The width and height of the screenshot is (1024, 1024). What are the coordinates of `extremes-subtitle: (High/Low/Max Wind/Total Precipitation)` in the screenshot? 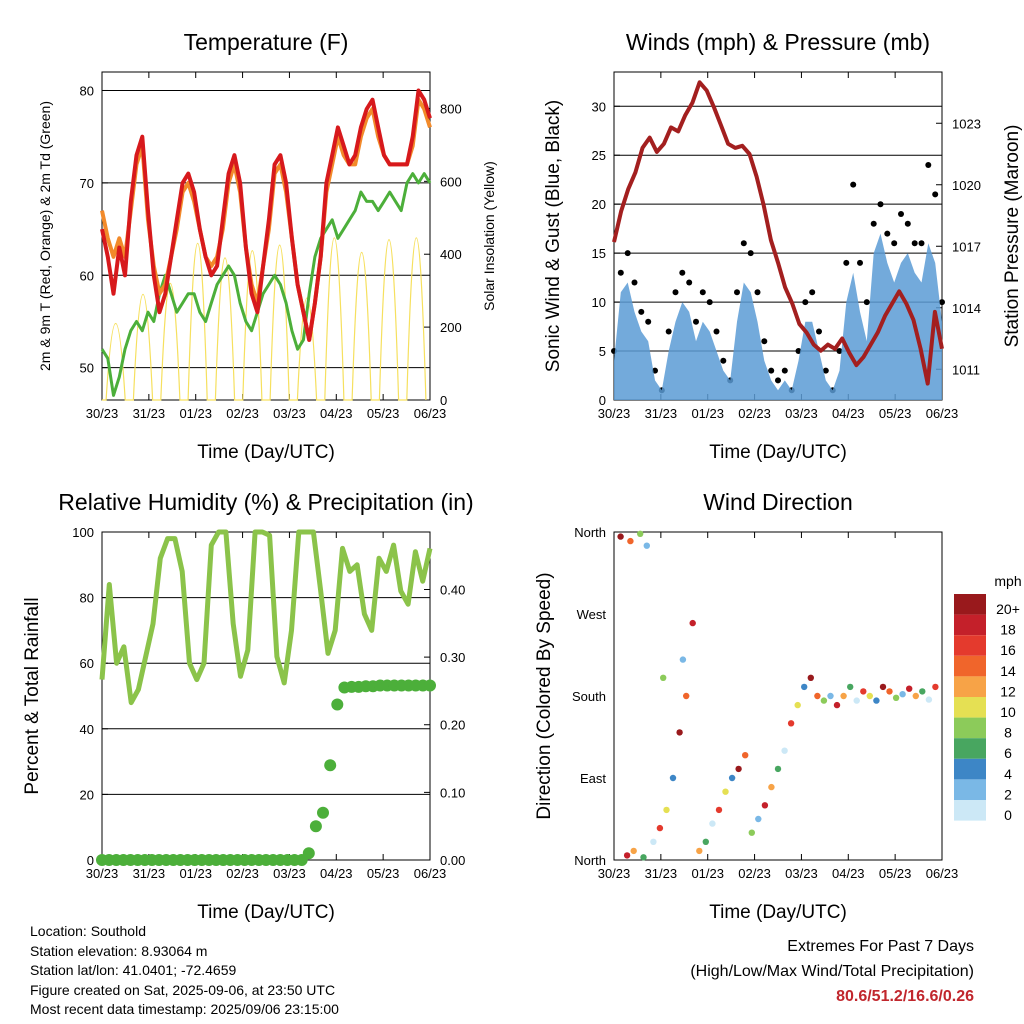 It's located at (832, 971).